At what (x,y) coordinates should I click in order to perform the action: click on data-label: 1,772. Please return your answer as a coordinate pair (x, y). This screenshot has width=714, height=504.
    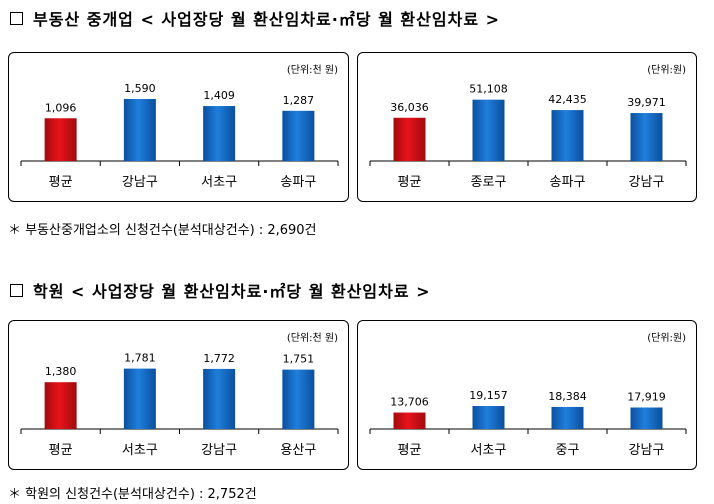
    Looking at the image, I should click on (219, 358).